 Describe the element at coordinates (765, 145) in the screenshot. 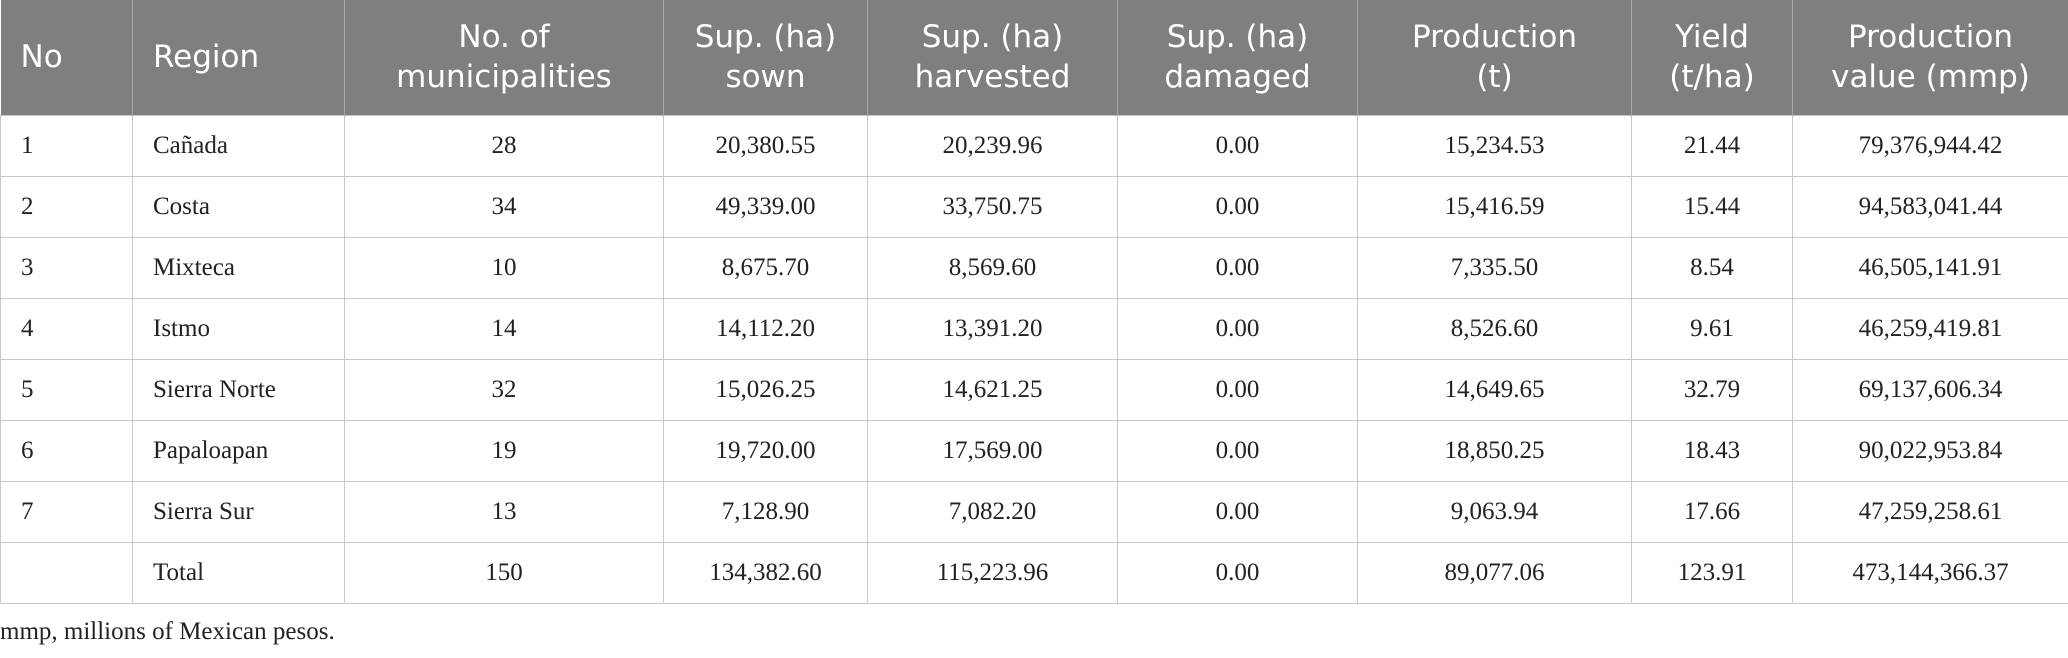

I see `table-cell: 20,380.55` at that location.